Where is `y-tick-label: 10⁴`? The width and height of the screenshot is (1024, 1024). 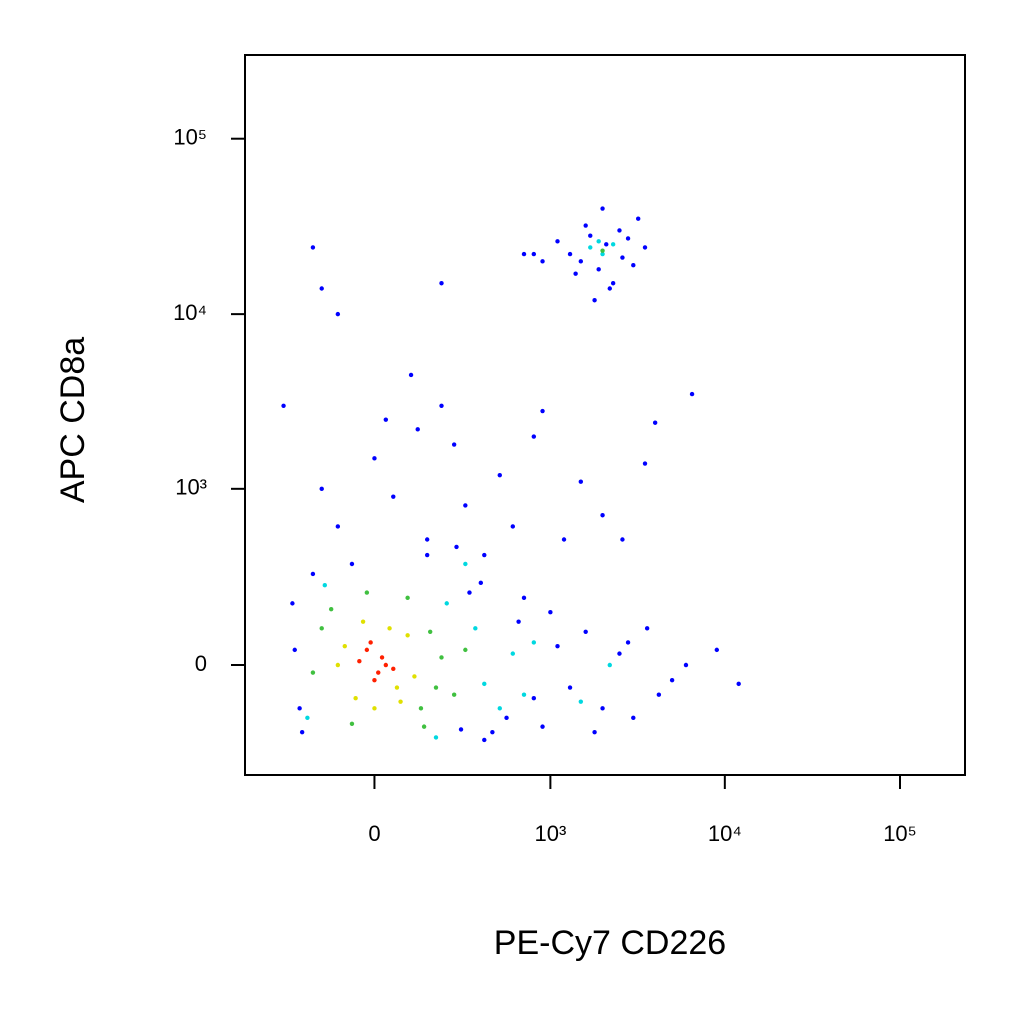
y-tick-label: 10⁴ is located at coordinates (190, 312).